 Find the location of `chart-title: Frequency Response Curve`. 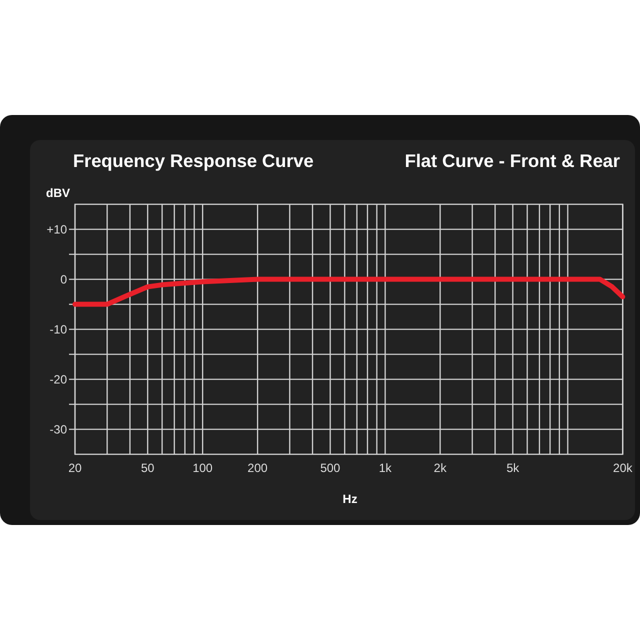

chart-title: Frequency Response Curve is located at coordinates (193, 161).